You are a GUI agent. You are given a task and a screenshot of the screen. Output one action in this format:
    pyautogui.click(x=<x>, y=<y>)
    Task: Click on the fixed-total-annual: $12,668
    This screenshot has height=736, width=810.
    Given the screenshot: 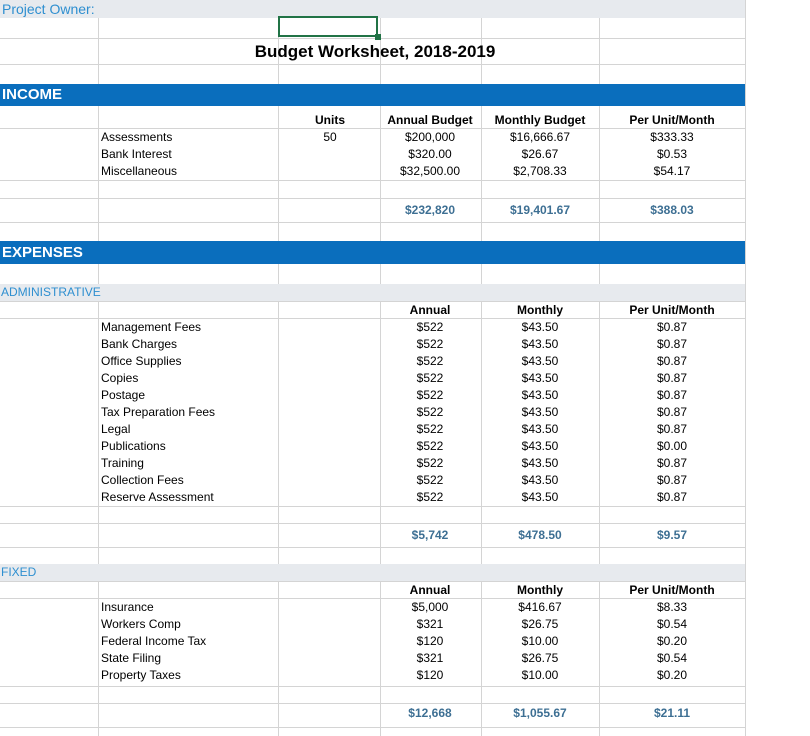 What is the action you would take?
    pyautogui.click(x=430, y=713)
    